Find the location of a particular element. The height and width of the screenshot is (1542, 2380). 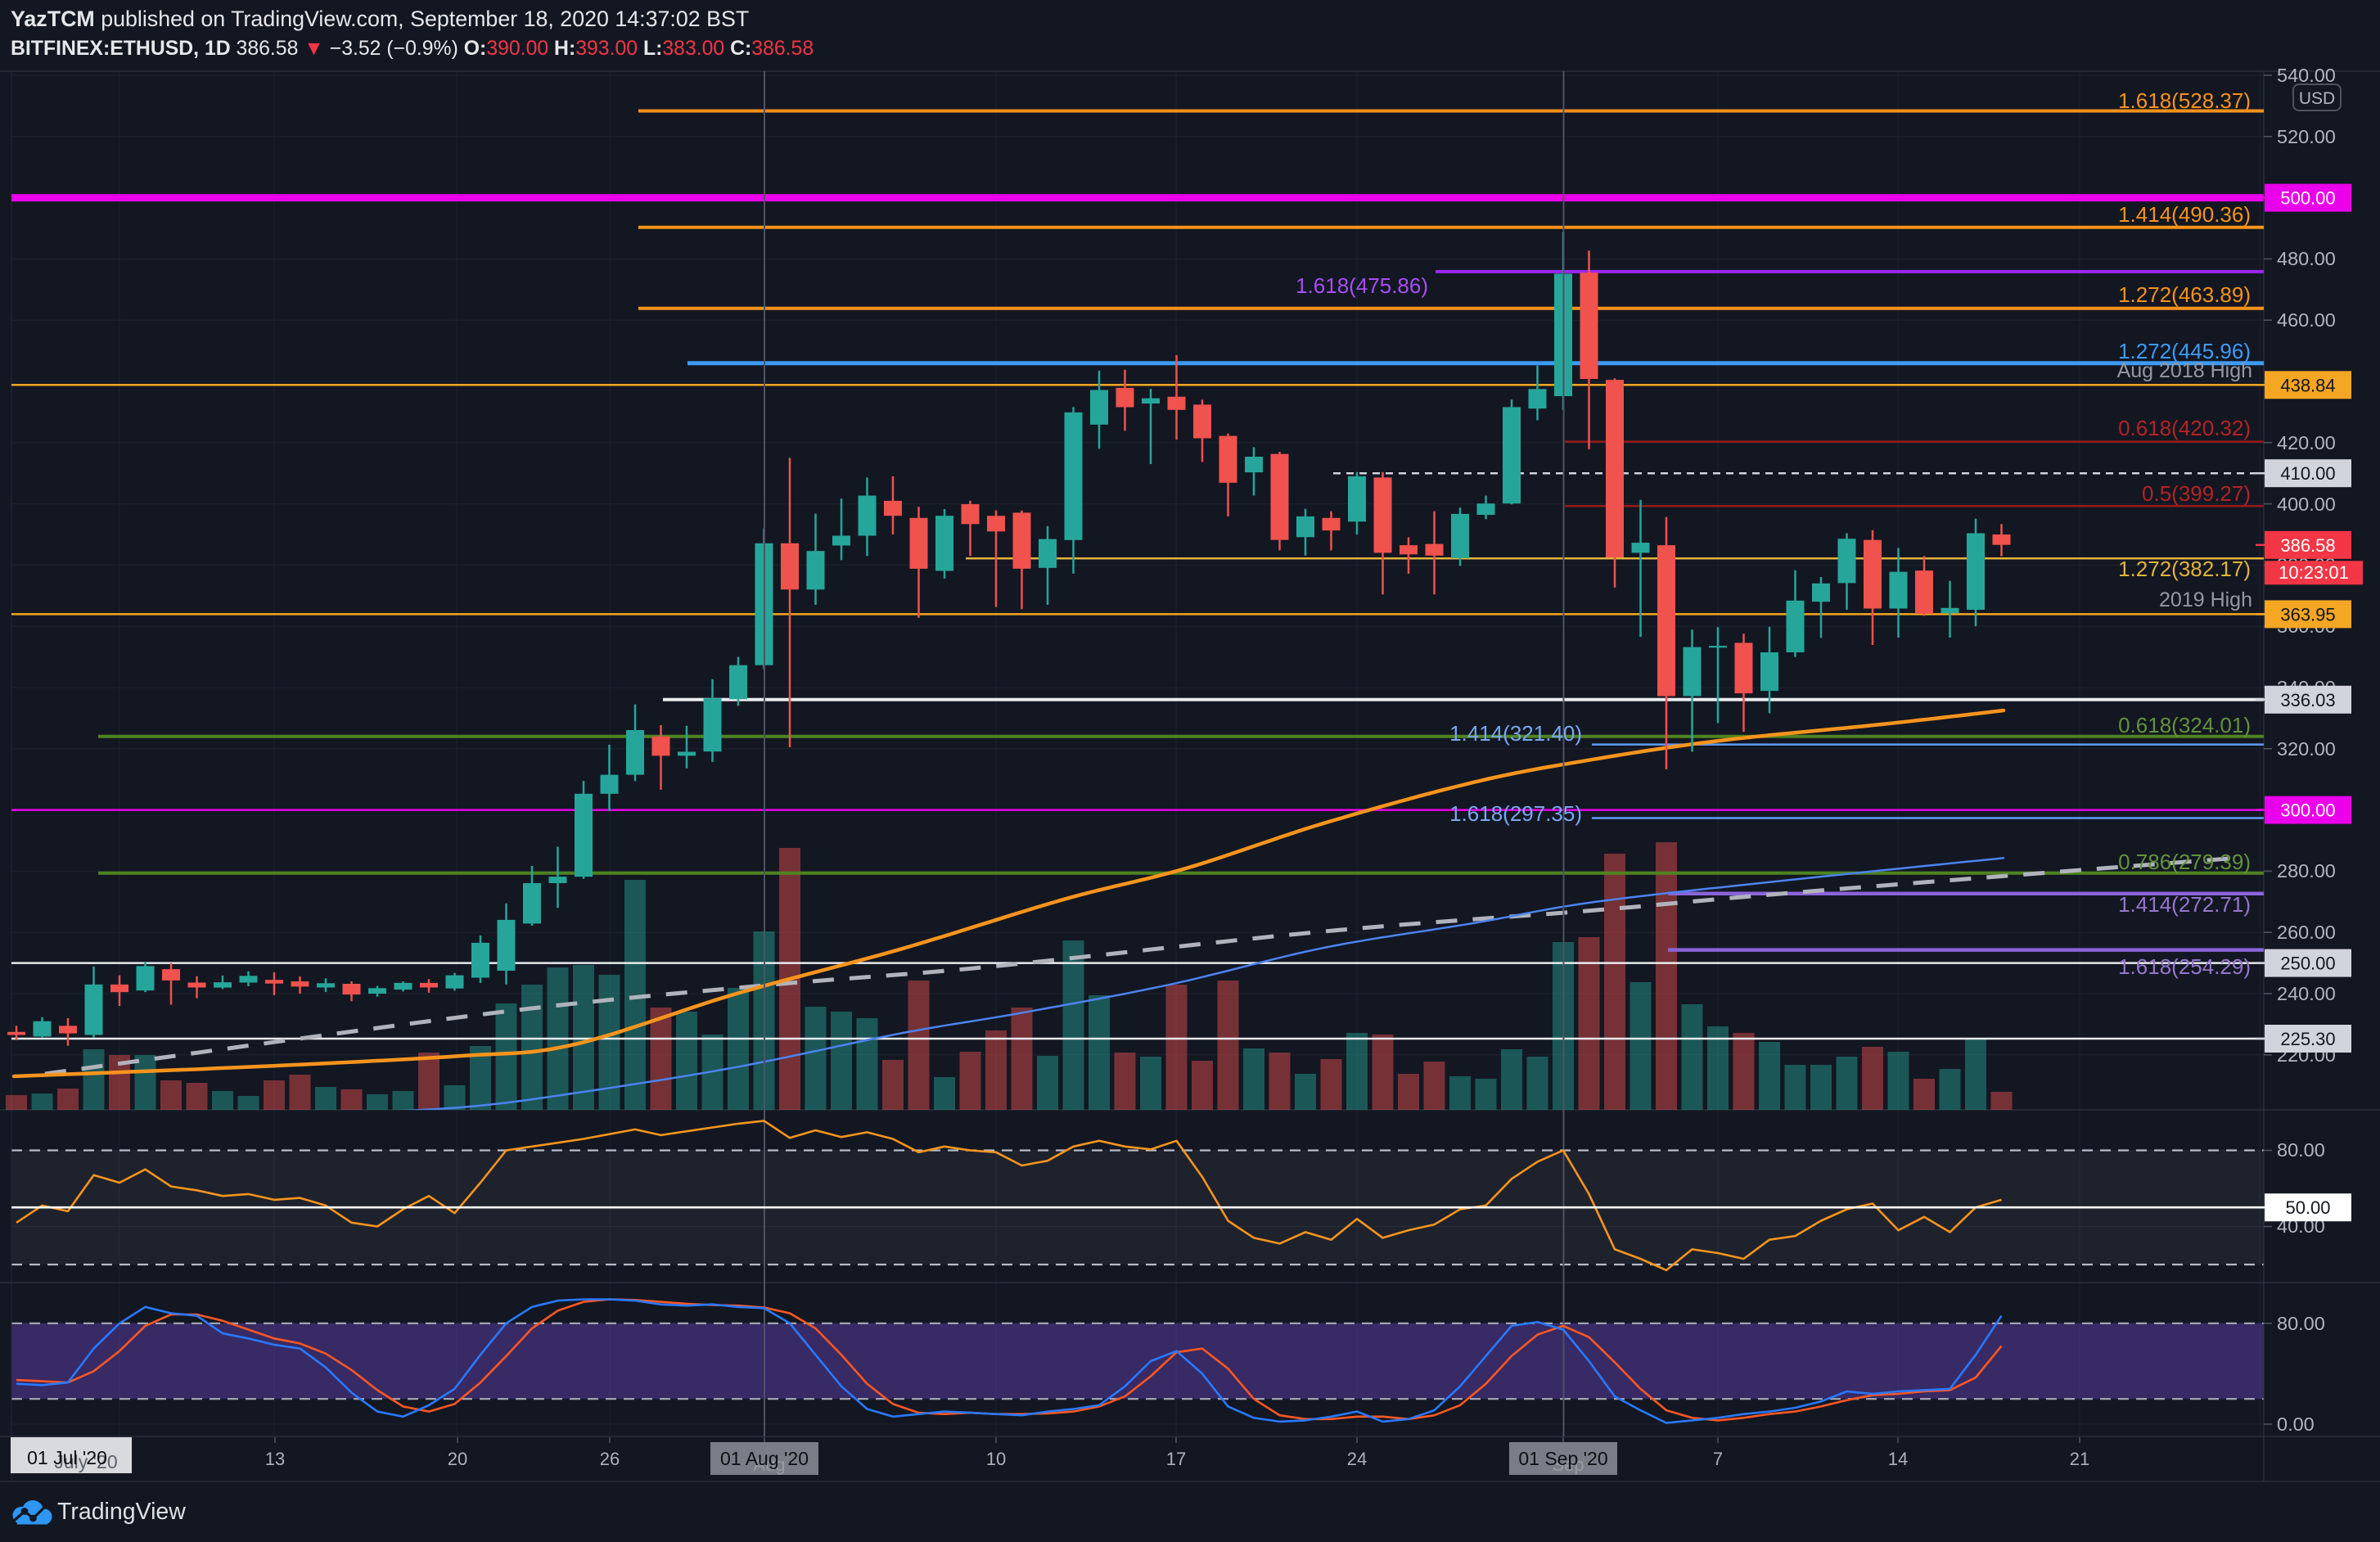

svg-text: 1.272(463.89) is located at coordinates (2185, 294).